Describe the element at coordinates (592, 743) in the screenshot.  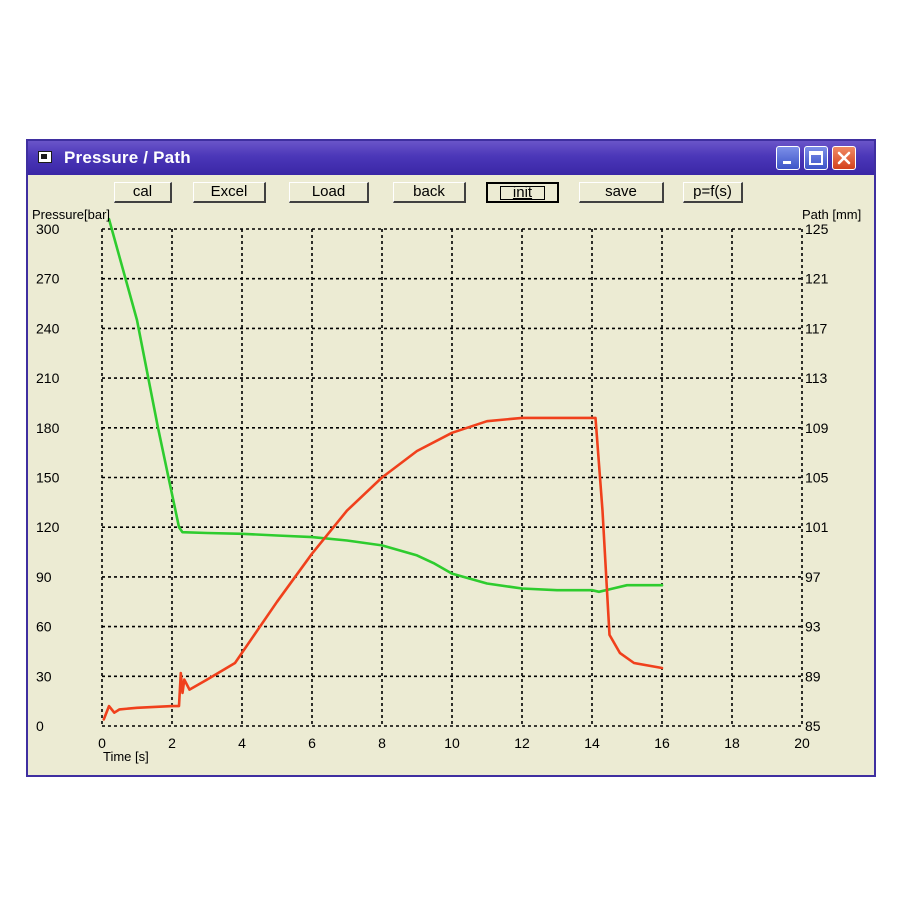
I see `x-tick-label: 14` at that location.